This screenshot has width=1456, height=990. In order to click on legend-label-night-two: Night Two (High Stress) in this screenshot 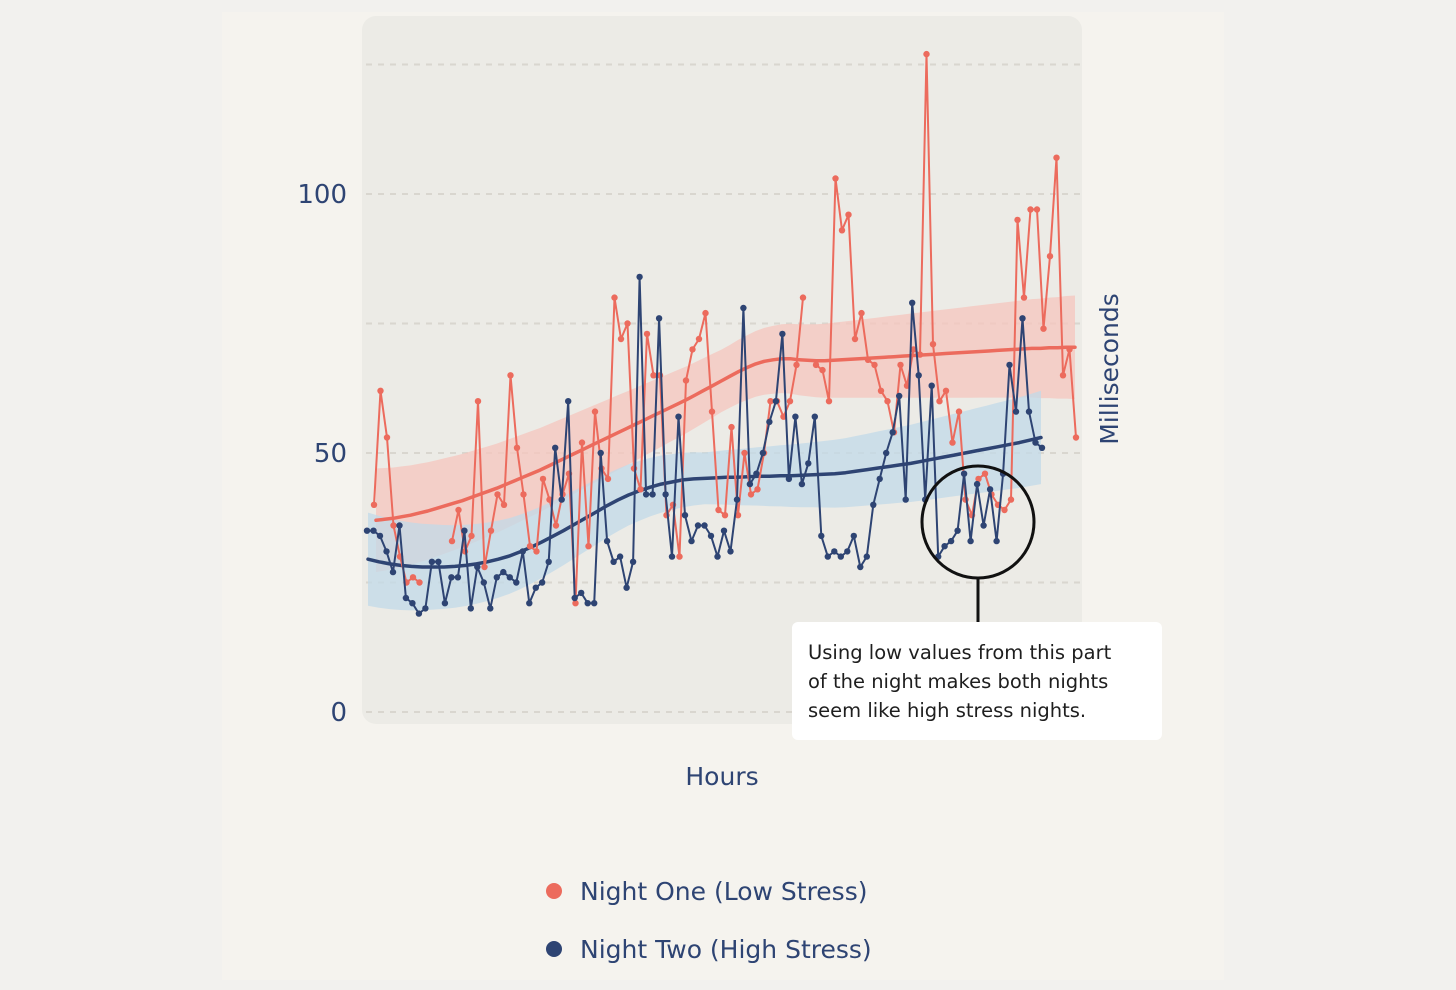, I will do `click(726, 949)`.